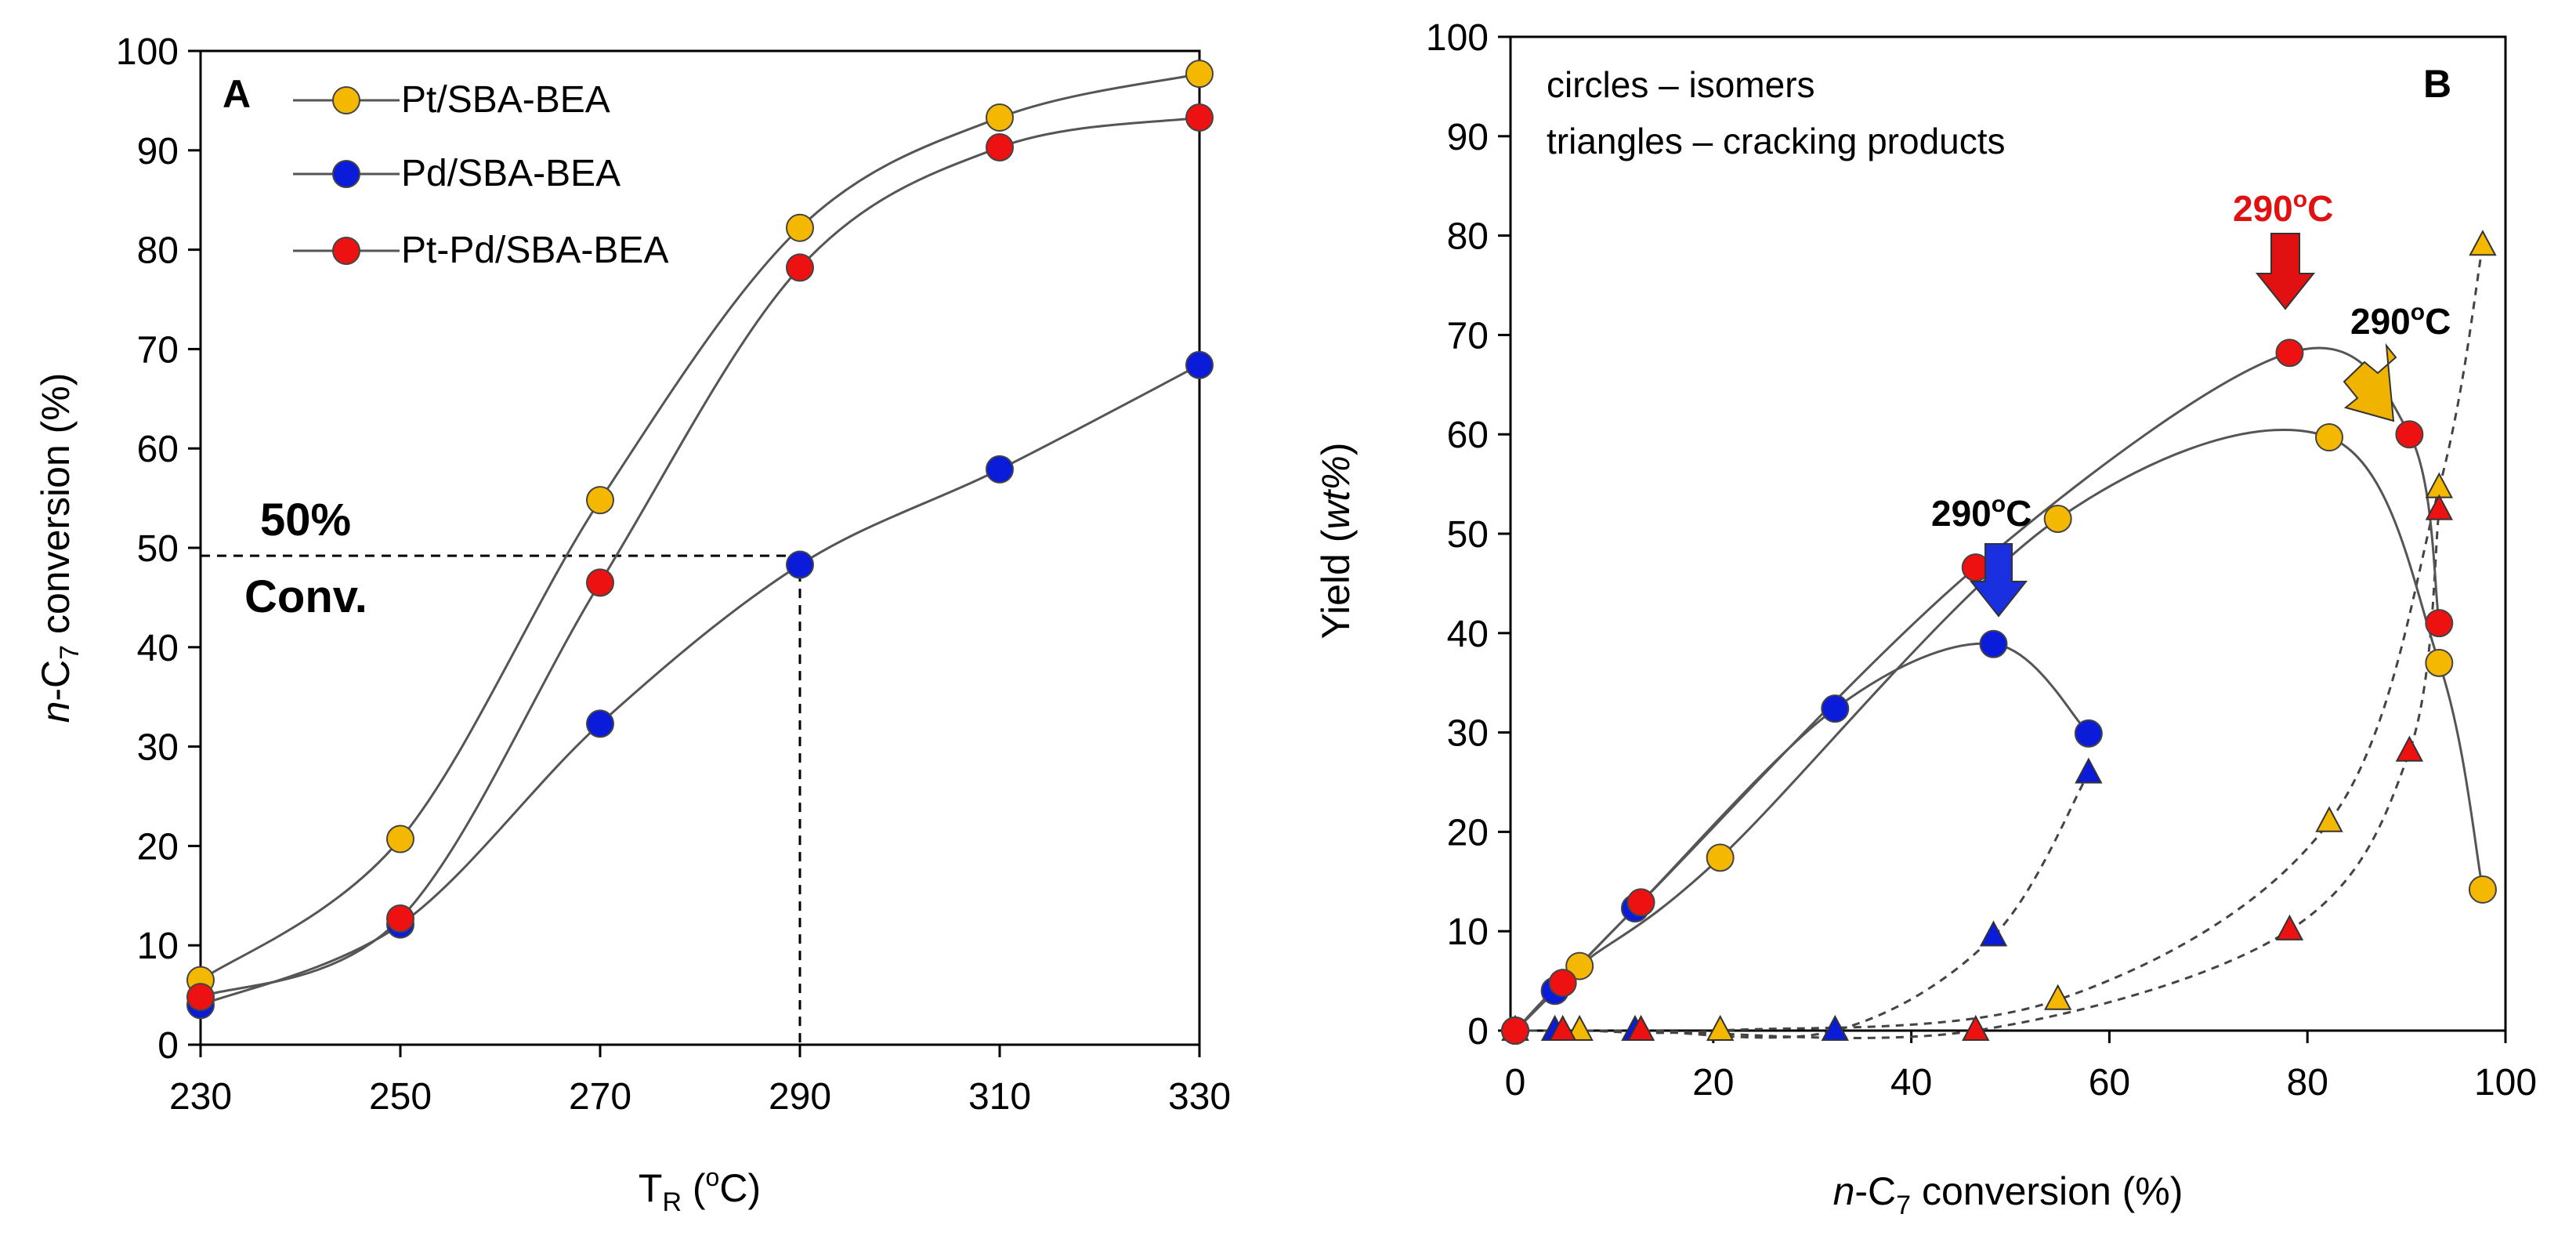 Image resolution: width=2576 pixels, height=1243 pixels. I want to click on legend-label-pd: Pd/SBA-BEA, so click(510, 173).